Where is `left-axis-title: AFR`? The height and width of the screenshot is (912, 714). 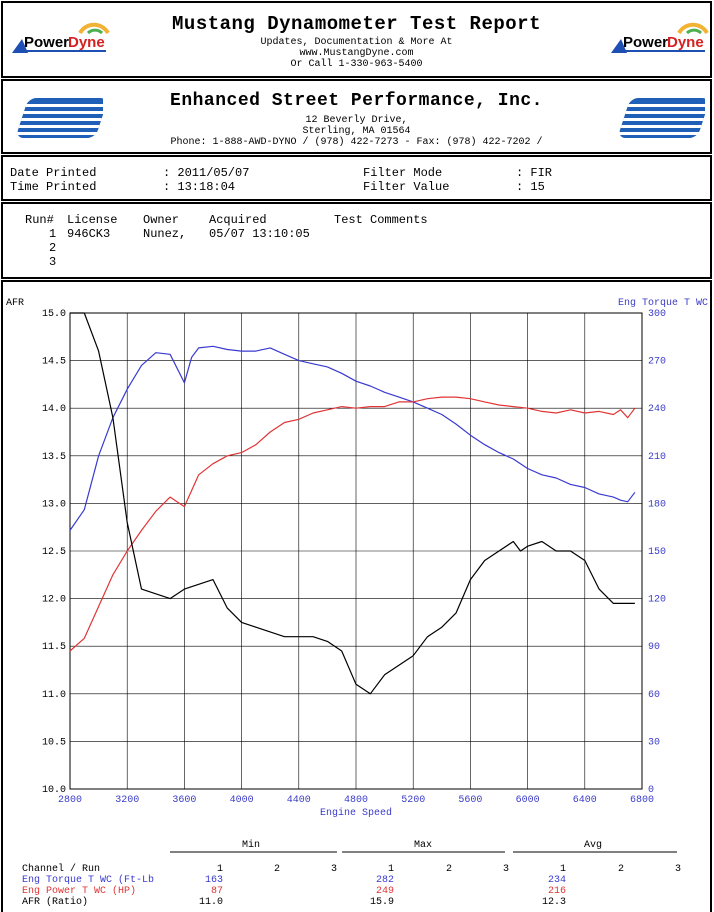
left-axis-title: AFR is located at coordinates (15, 303).